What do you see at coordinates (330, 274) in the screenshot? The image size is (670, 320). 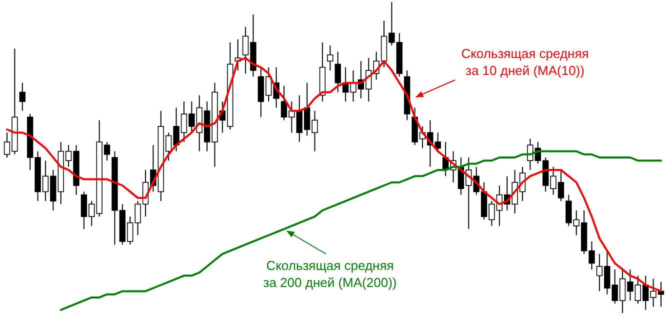 I see `legend-label: Скользящая средняя за 200 дней (MA(200))` at bounding box center [330, 274].